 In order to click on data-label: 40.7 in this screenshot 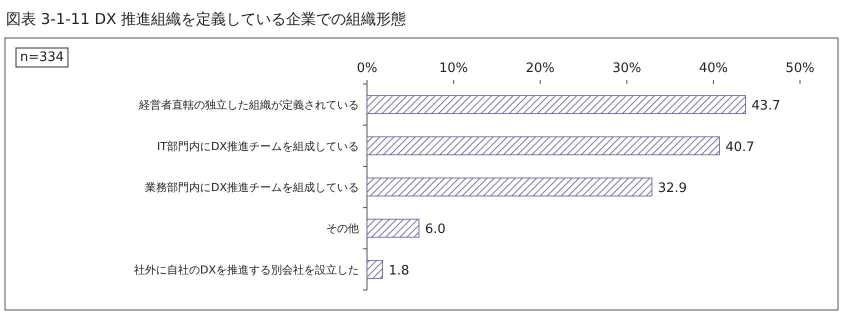, I will do `click(739, 147)`.